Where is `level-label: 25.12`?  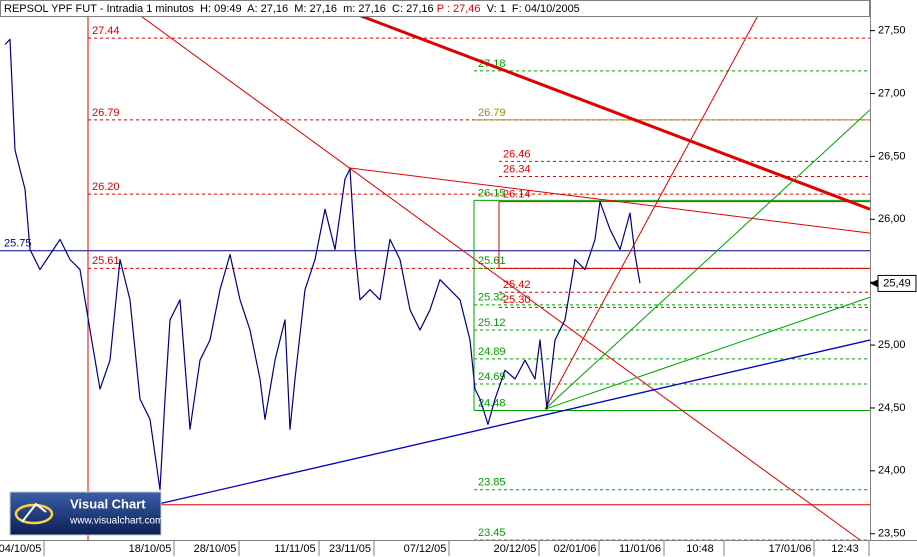 level-label: 25.12 is located at coordinates (492, 323).